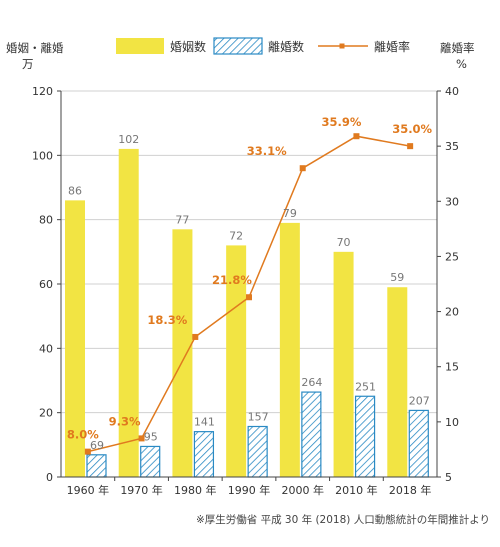 This screenshot has height=547, width=500. What do you see at coordinates (267, 151) in the screenshot?
I see `label-rate: 33.1%` at bounding box center [267, 151].